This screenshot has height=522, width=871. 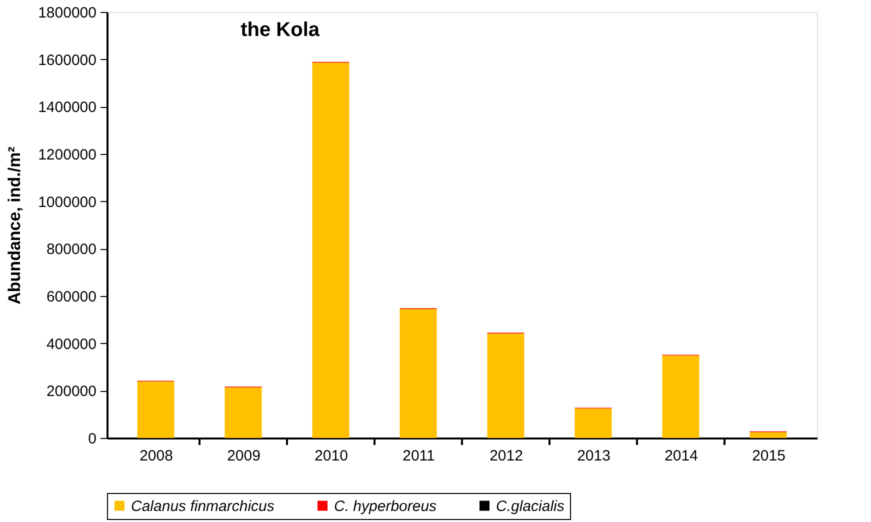 I want to click on y-tick-label: 200000, so click(x=71, y=391).